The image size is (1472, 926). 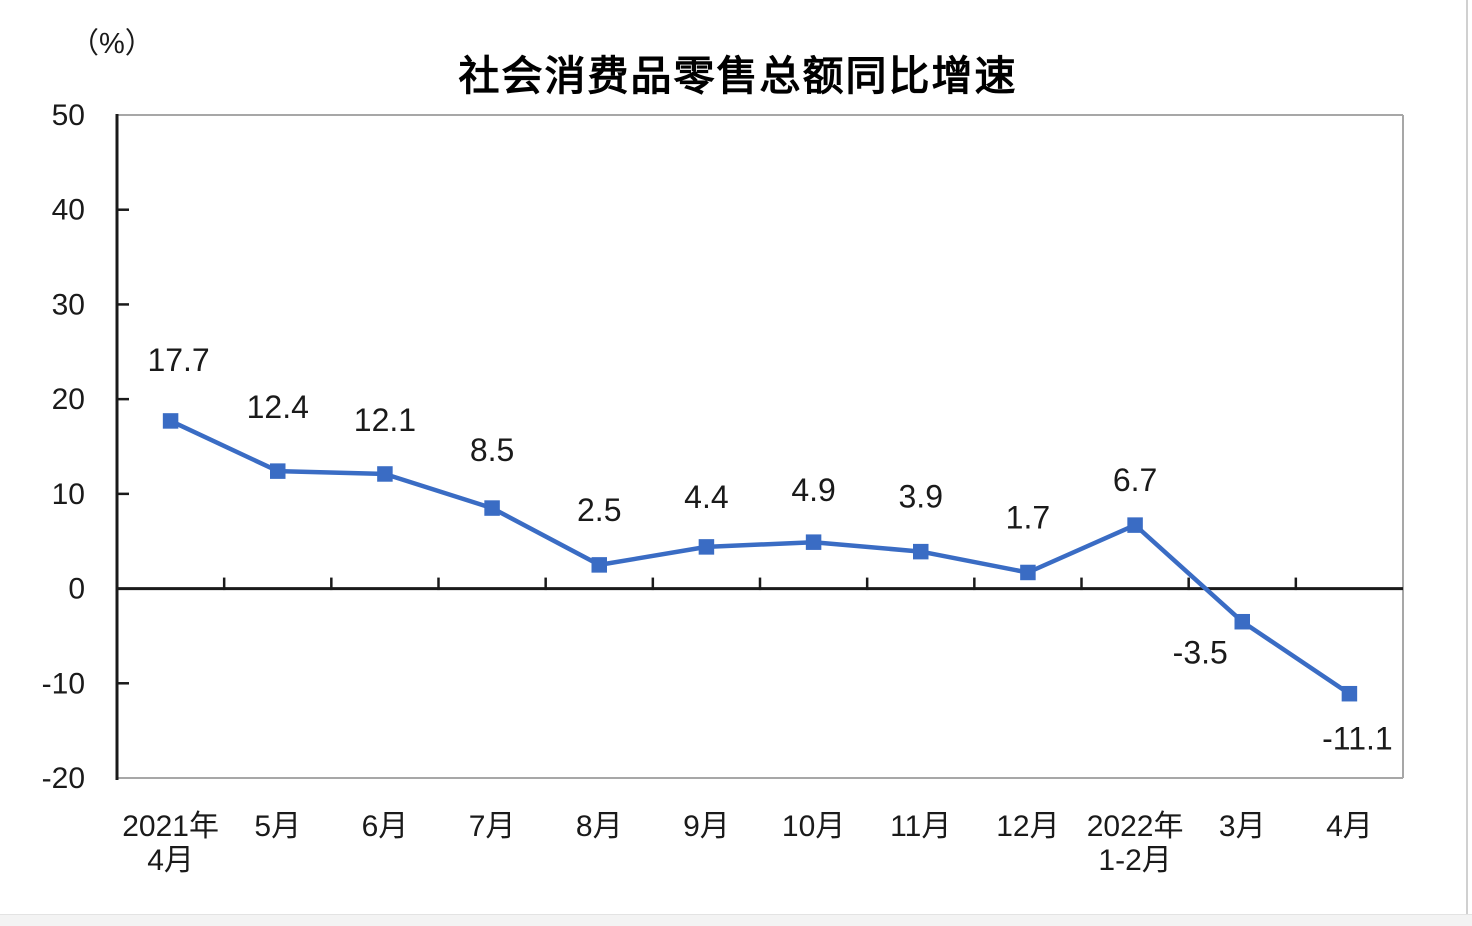 I want to click on data-point-label: 4.4, so click(x=706, y=497).